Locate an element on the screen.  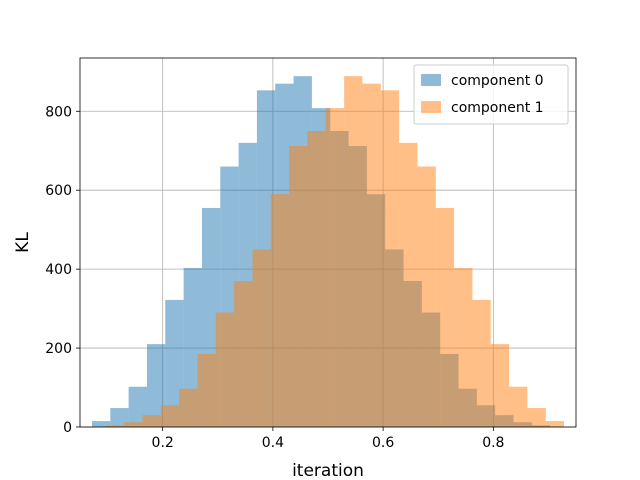
legend-box is located at coordinates (491, 94).